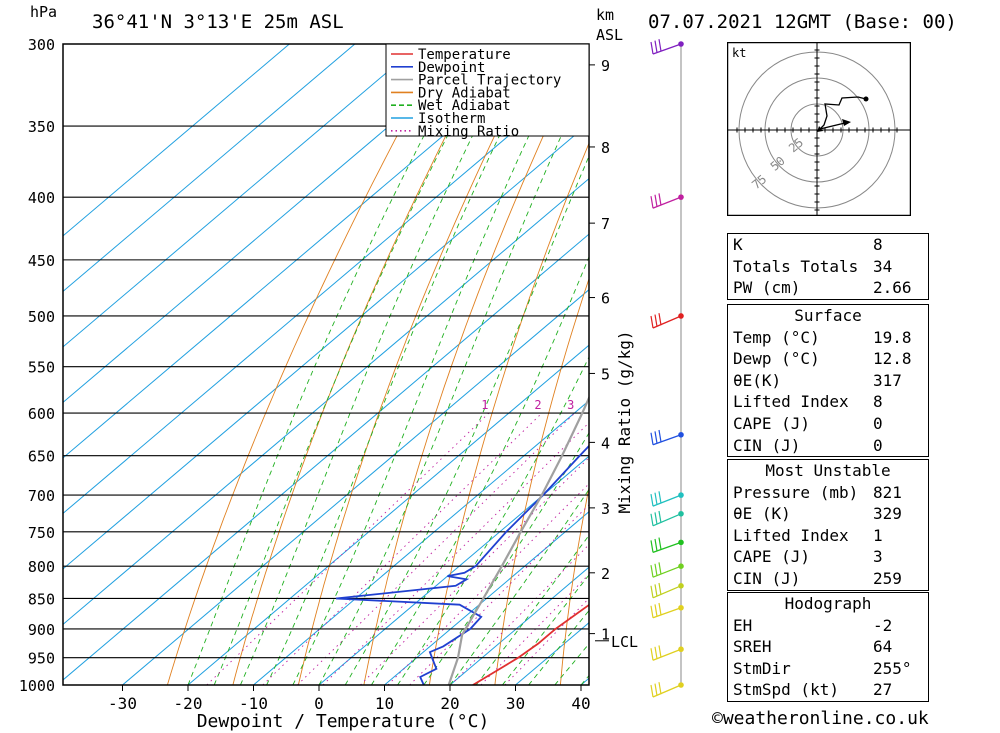  I want to click on x-tick-label: -10, so click(253, 703).